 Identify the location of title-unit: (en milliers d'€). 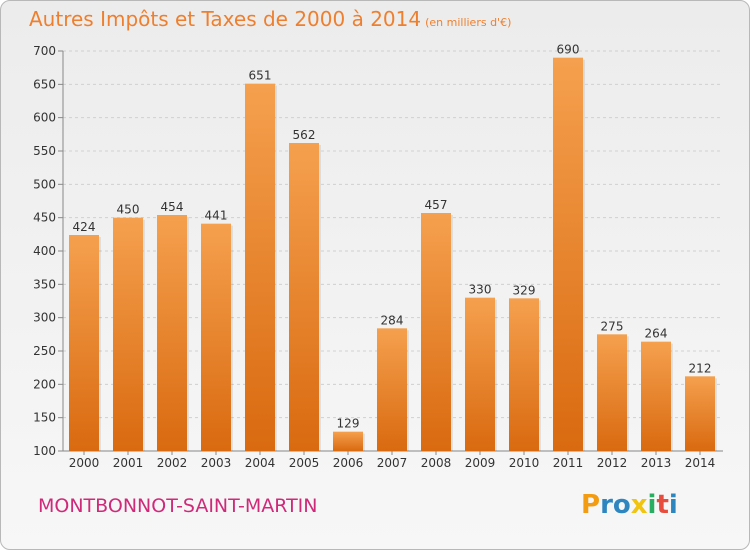
(468, 22).